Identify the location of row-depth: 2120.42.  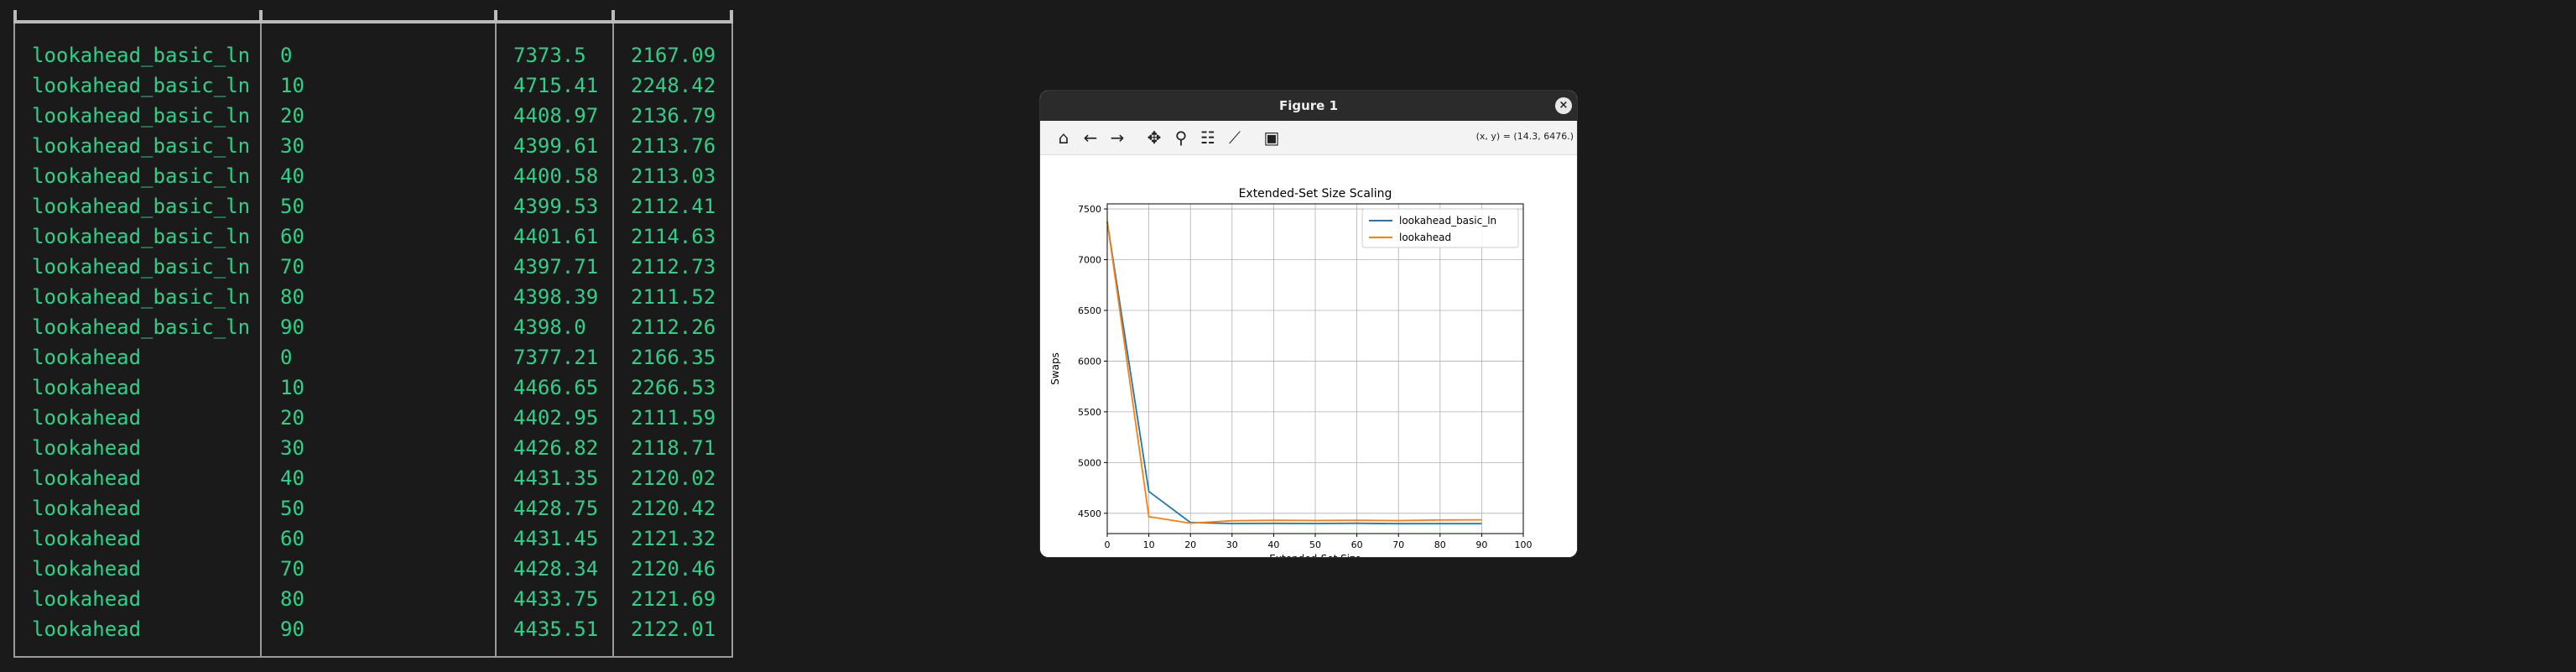
(673, 509).